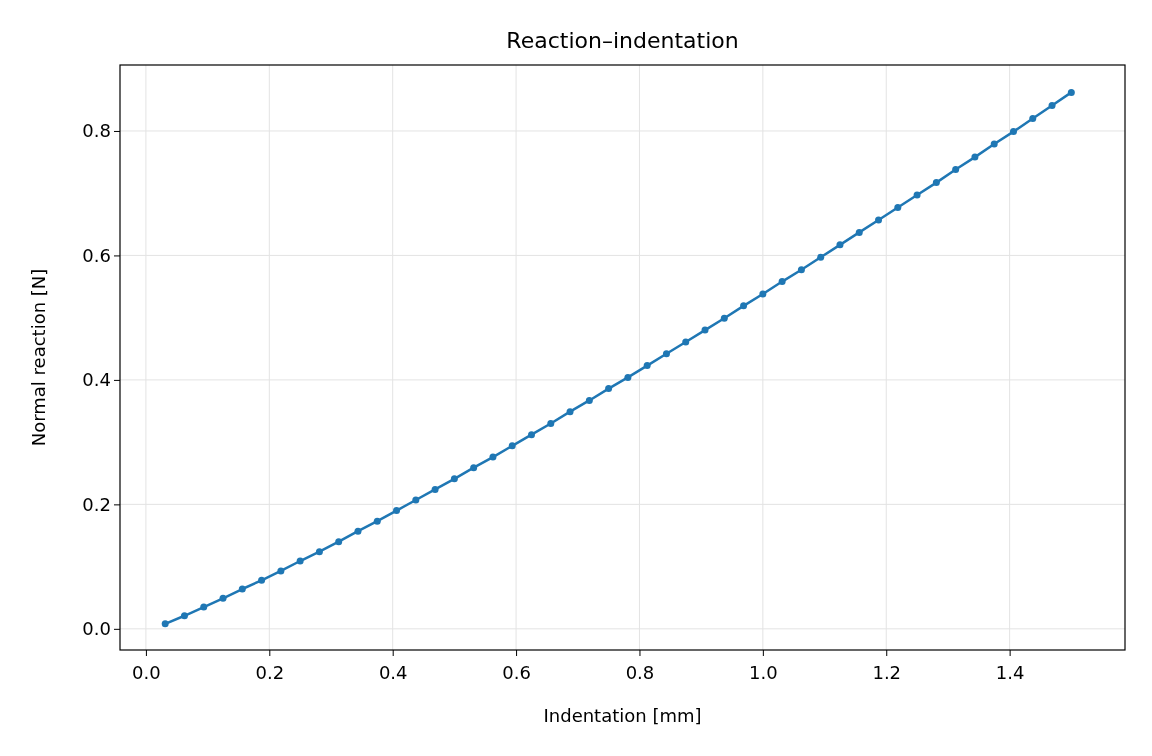 The height and width of the screenshot is (756, 1152). What do you see at coordinates (38, 357) in the screenshot?
I see `y-axis-title: Normal reaction [N]` at bounding box center [38, 357].